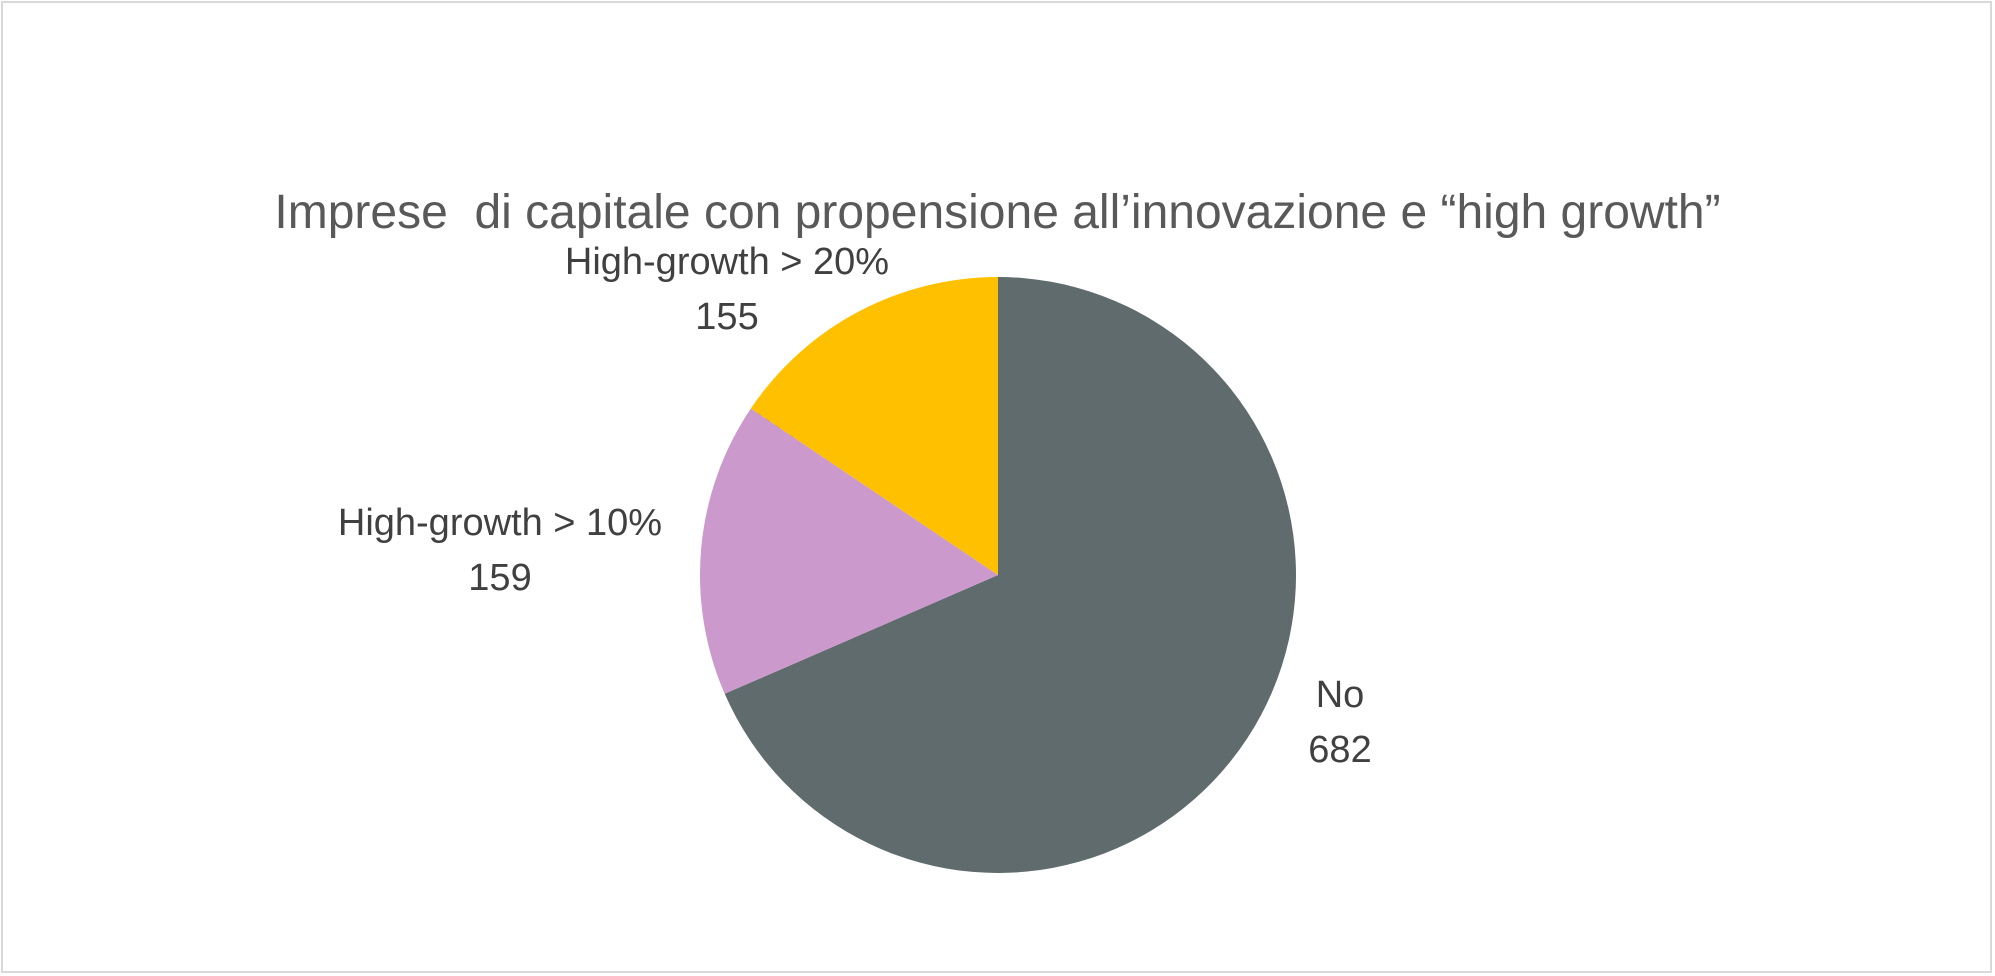  Describe the element at coordinates (1340, 695) in the screenshot. I see `data-label-category-no: No` at that location.